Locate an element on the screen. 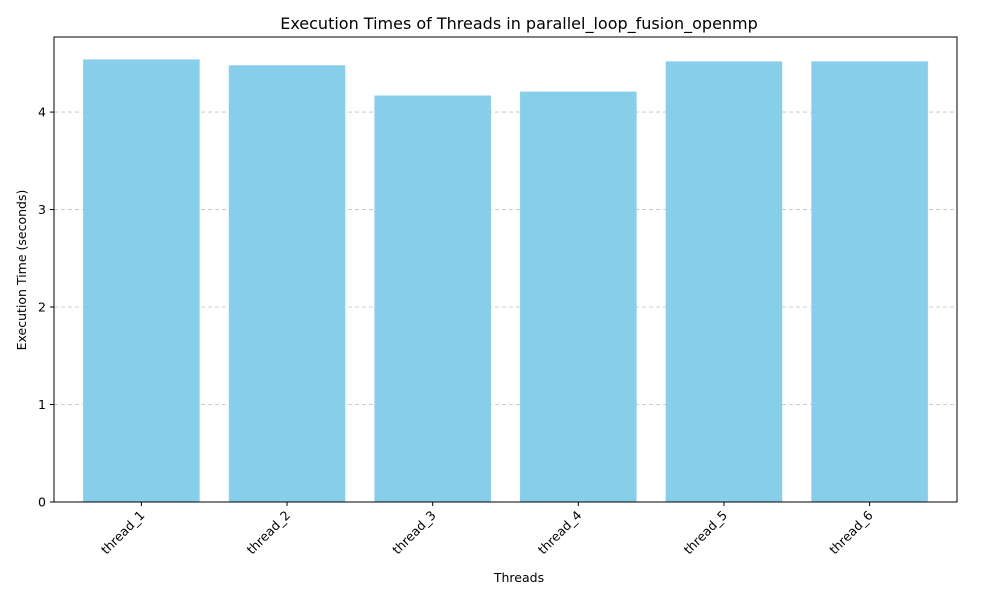 The image size is (1000, 600). x-axis-label: Threads is located at coordinates (518, 577).